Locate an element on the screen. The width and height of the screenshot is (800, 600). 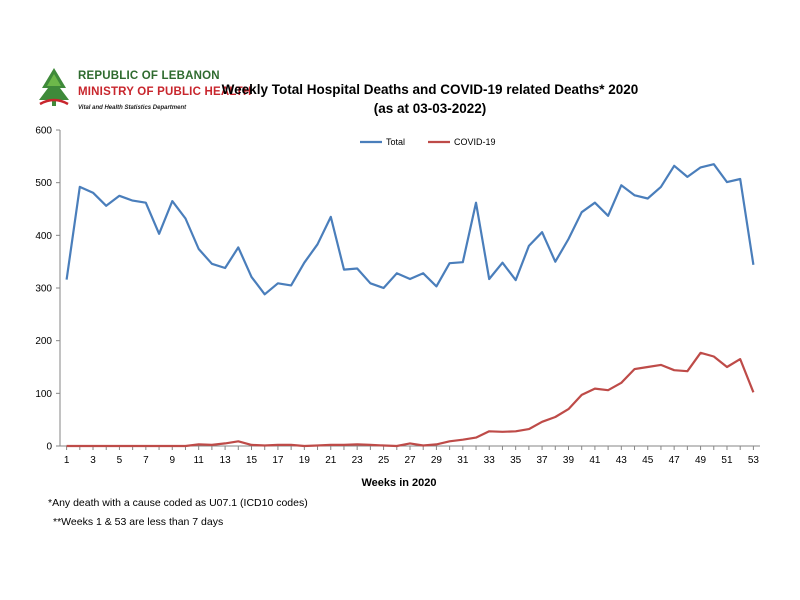
x-tick-label: 13 is located at coordinates (226, 460).